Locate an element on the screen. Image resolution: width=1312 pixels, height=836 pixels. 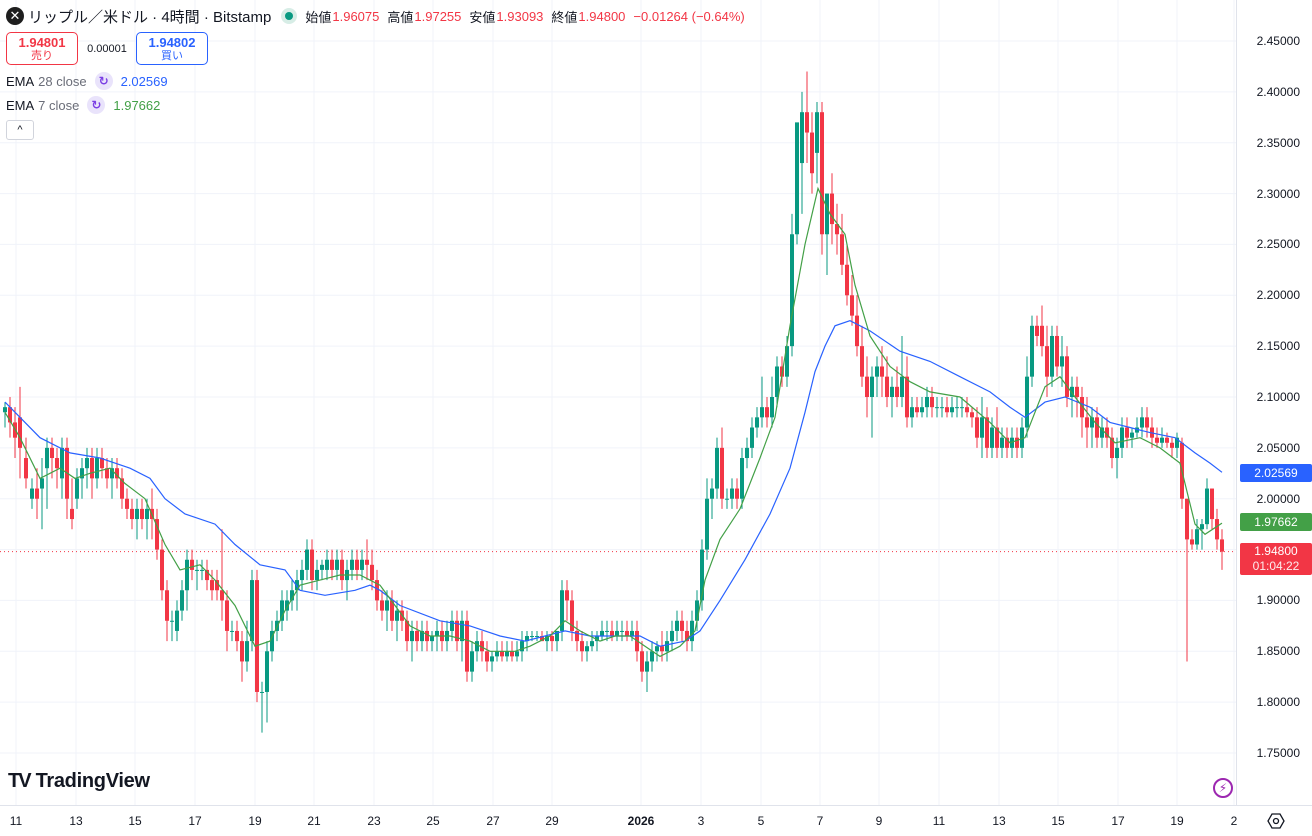
ema-28-price-label: 2.02569 is located at coordinates (1276, 472).